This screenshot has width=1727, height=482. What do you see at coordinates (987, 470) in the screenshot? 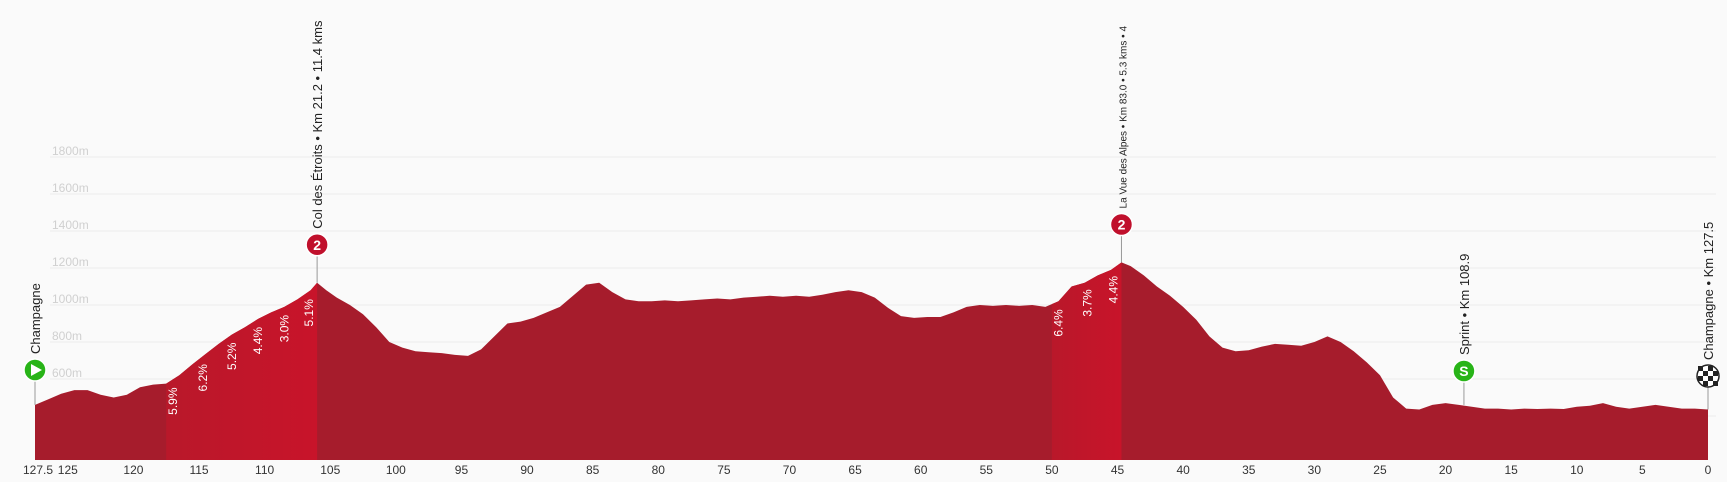
I see `x-tick-label: 55` at bounding box center [987, 470].